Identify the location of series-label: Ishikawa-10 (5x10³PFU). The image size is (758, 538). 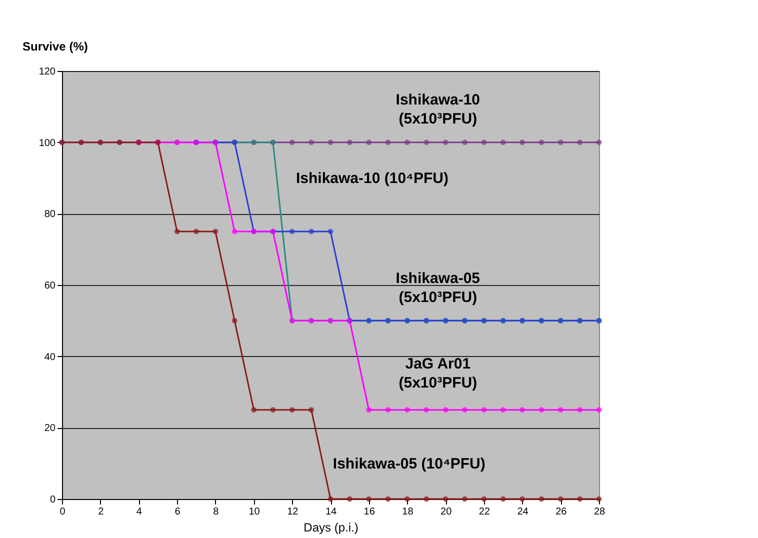
(438, 110).